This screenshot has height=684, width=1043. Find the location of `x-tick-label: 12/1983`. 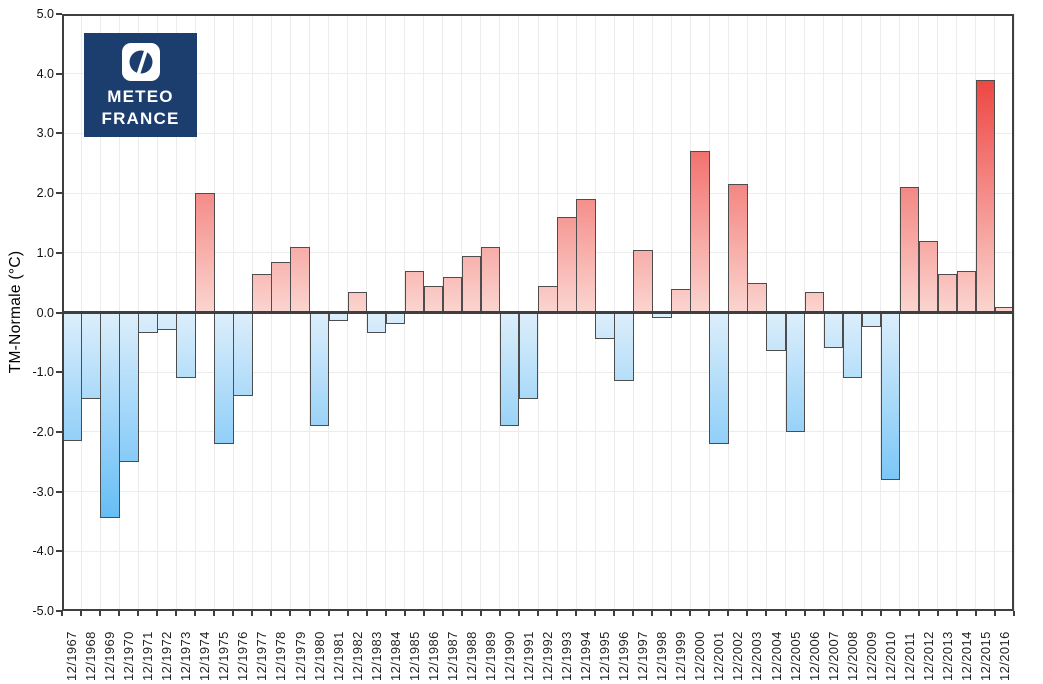

x-tick-label: 12/1983 is located at coordinates (376, 656).